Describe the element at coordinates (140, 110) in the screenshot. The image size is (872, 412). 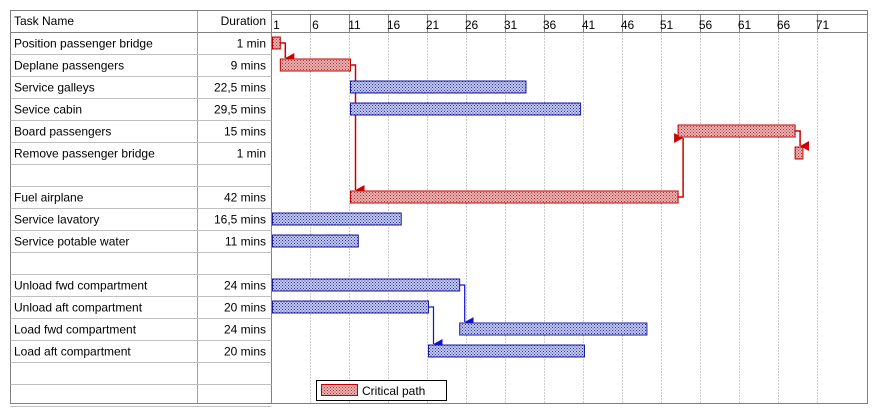
I see `table-row: Sevice cabin 29,5 mins` at that location.